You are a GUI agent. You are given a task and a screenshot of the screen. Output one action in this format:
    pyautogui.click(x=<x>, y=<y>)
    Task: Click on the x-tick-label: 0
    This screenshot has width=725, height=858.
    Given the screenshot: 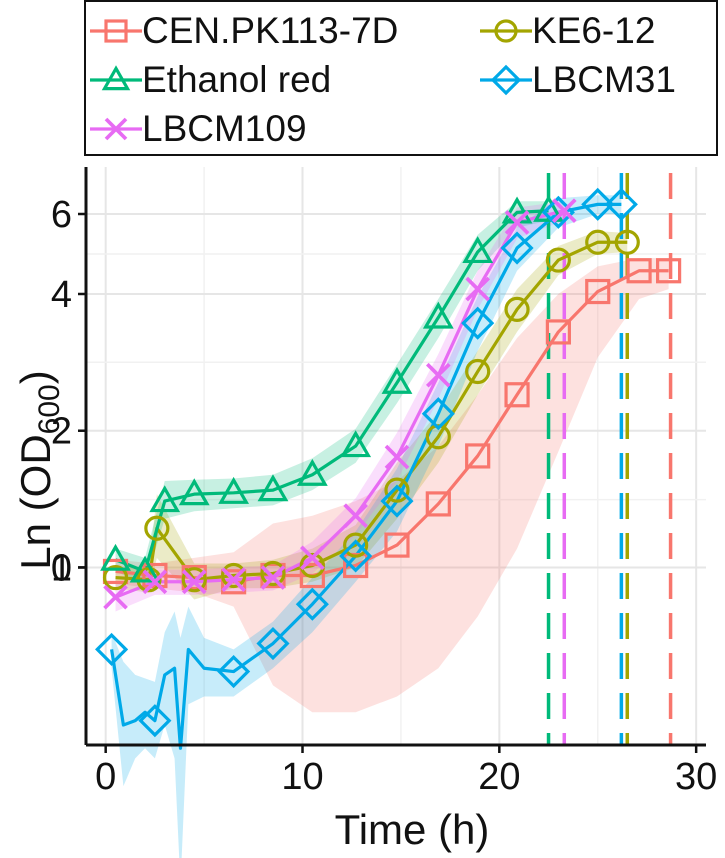 What is the action you would take?
    pyautogui.click(x=105, y=777)
    